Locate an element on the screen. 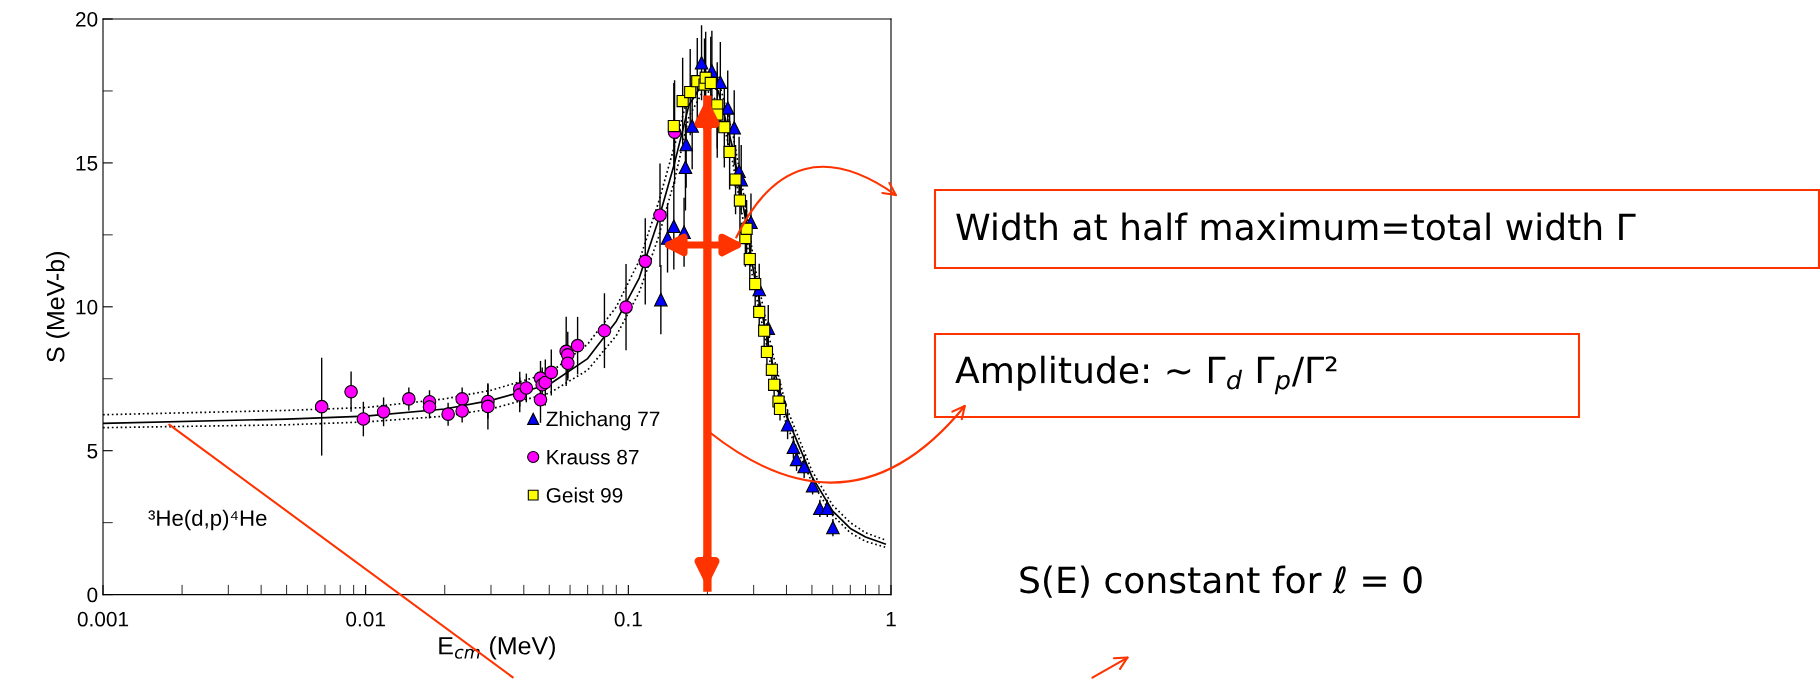 The width and height of the screenshot is (1820, 680). x-tick-label: 0.001 is located at coordinates (103, 619).